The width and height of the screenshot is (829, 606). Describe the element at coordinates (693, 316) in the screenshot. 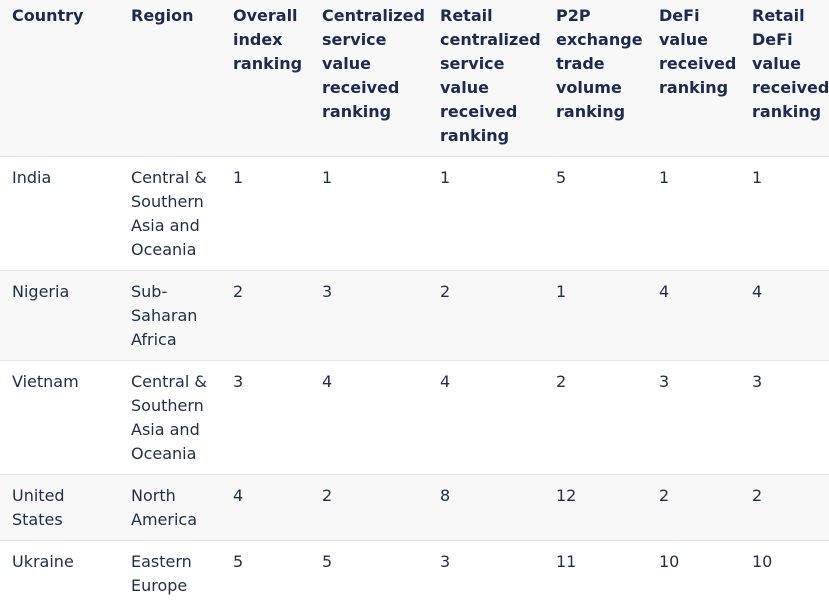

I see `cell-defi: 4` at that location.